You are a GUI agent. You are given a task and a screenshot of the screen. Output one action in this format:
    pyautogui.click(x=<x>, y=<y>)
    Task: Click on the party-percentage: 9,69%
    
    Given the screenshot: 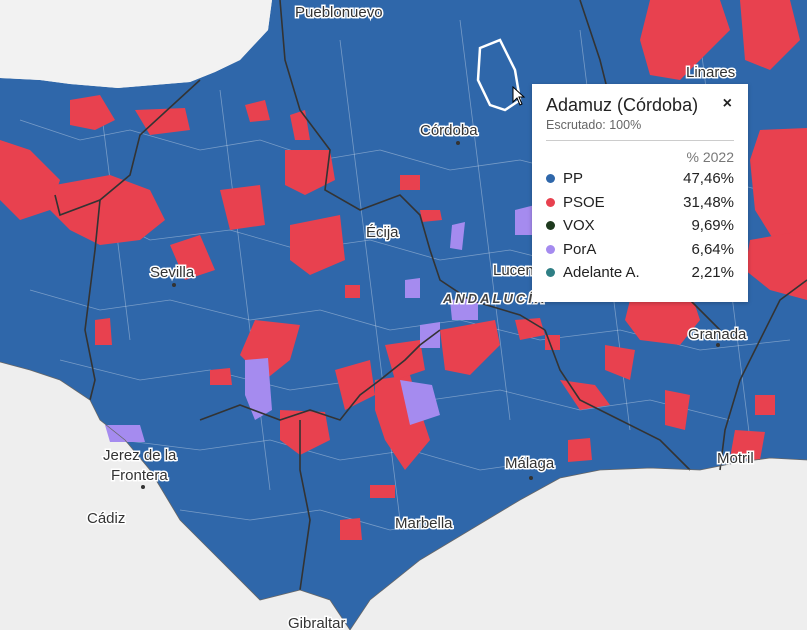 What is the action you would take?
    pyautogui.click(x=712, y=226)
    